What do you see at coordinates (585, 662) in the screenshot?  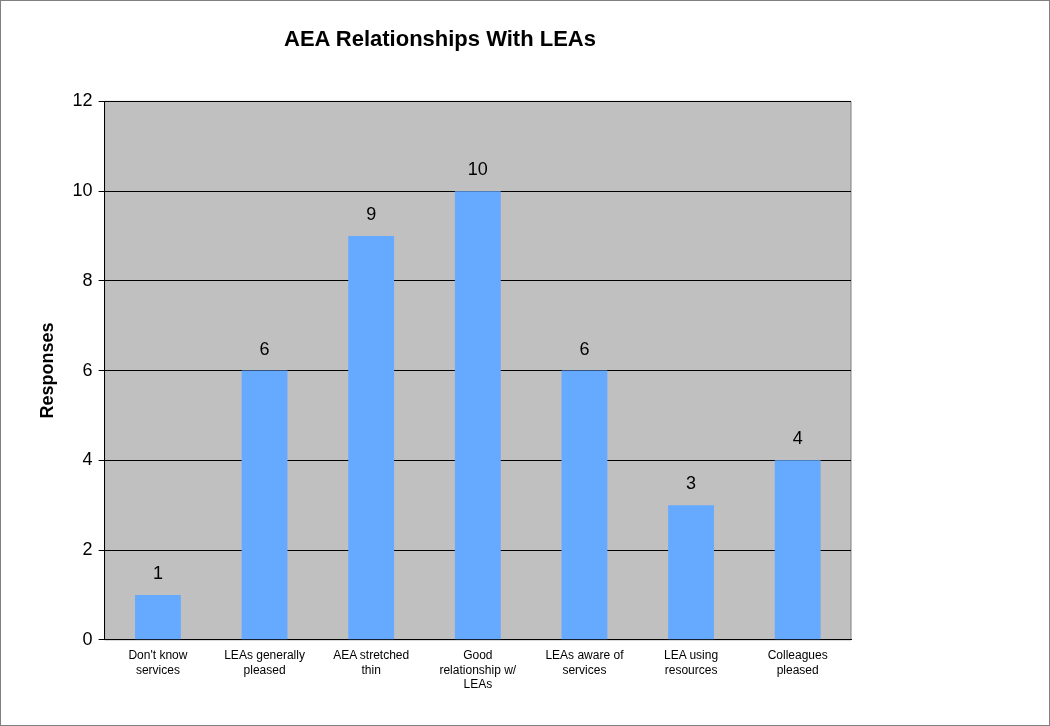 I see `x-tick-label: LEAs aware of services` at bounding box center [585, 662].